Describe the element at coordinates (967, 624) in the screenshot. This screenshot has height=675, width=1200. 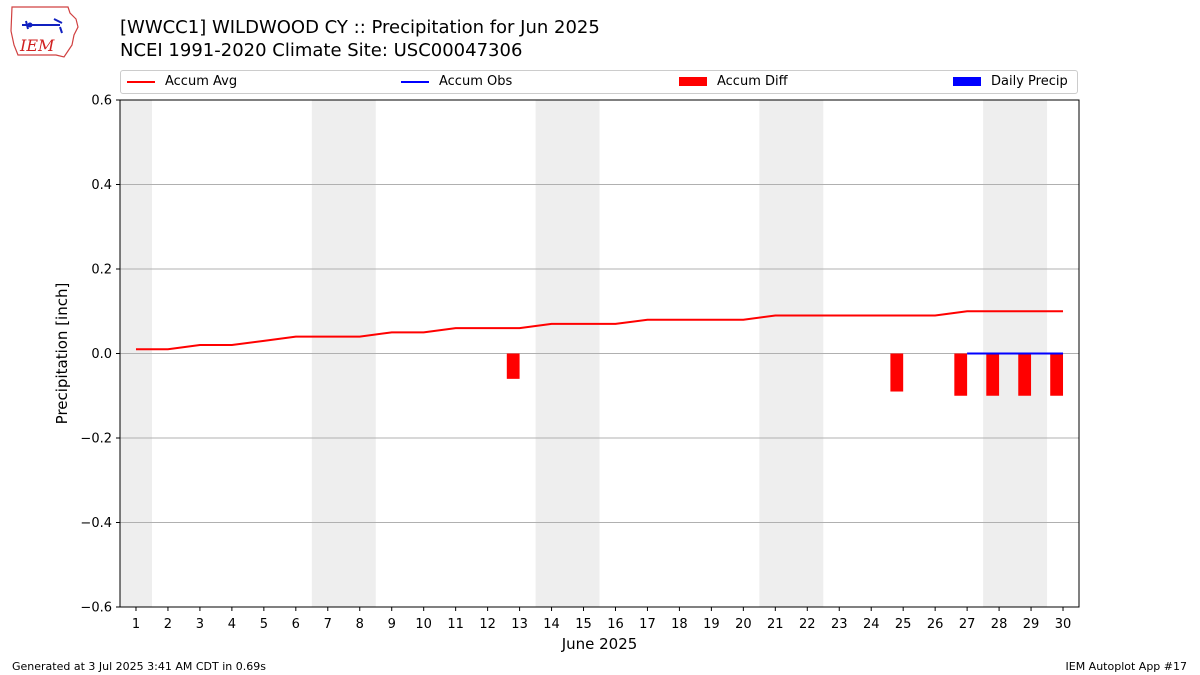
I see `x-tick-label: 27` at that location.